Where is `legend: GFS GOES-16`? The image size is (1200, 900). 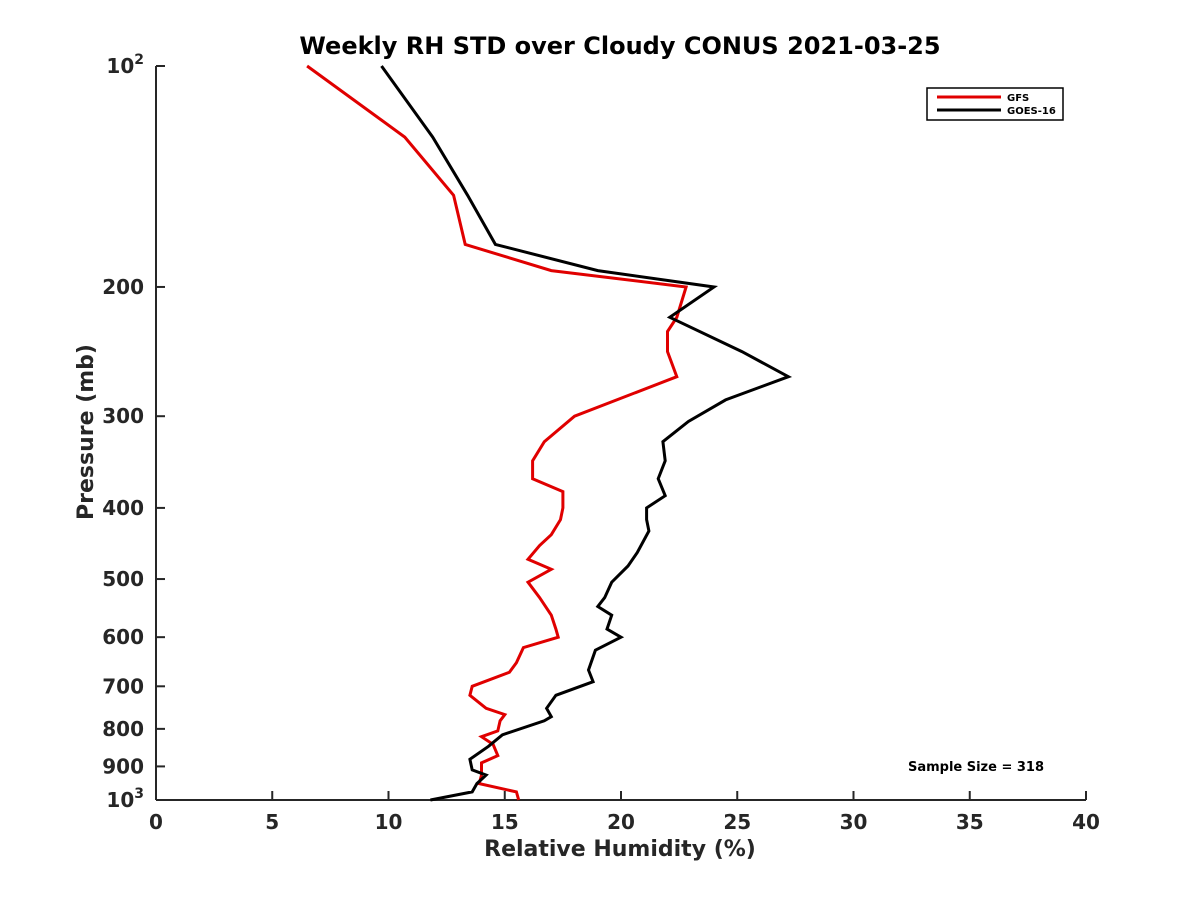
legend: GFS GOES-16 is located at coordinates (995, 104).